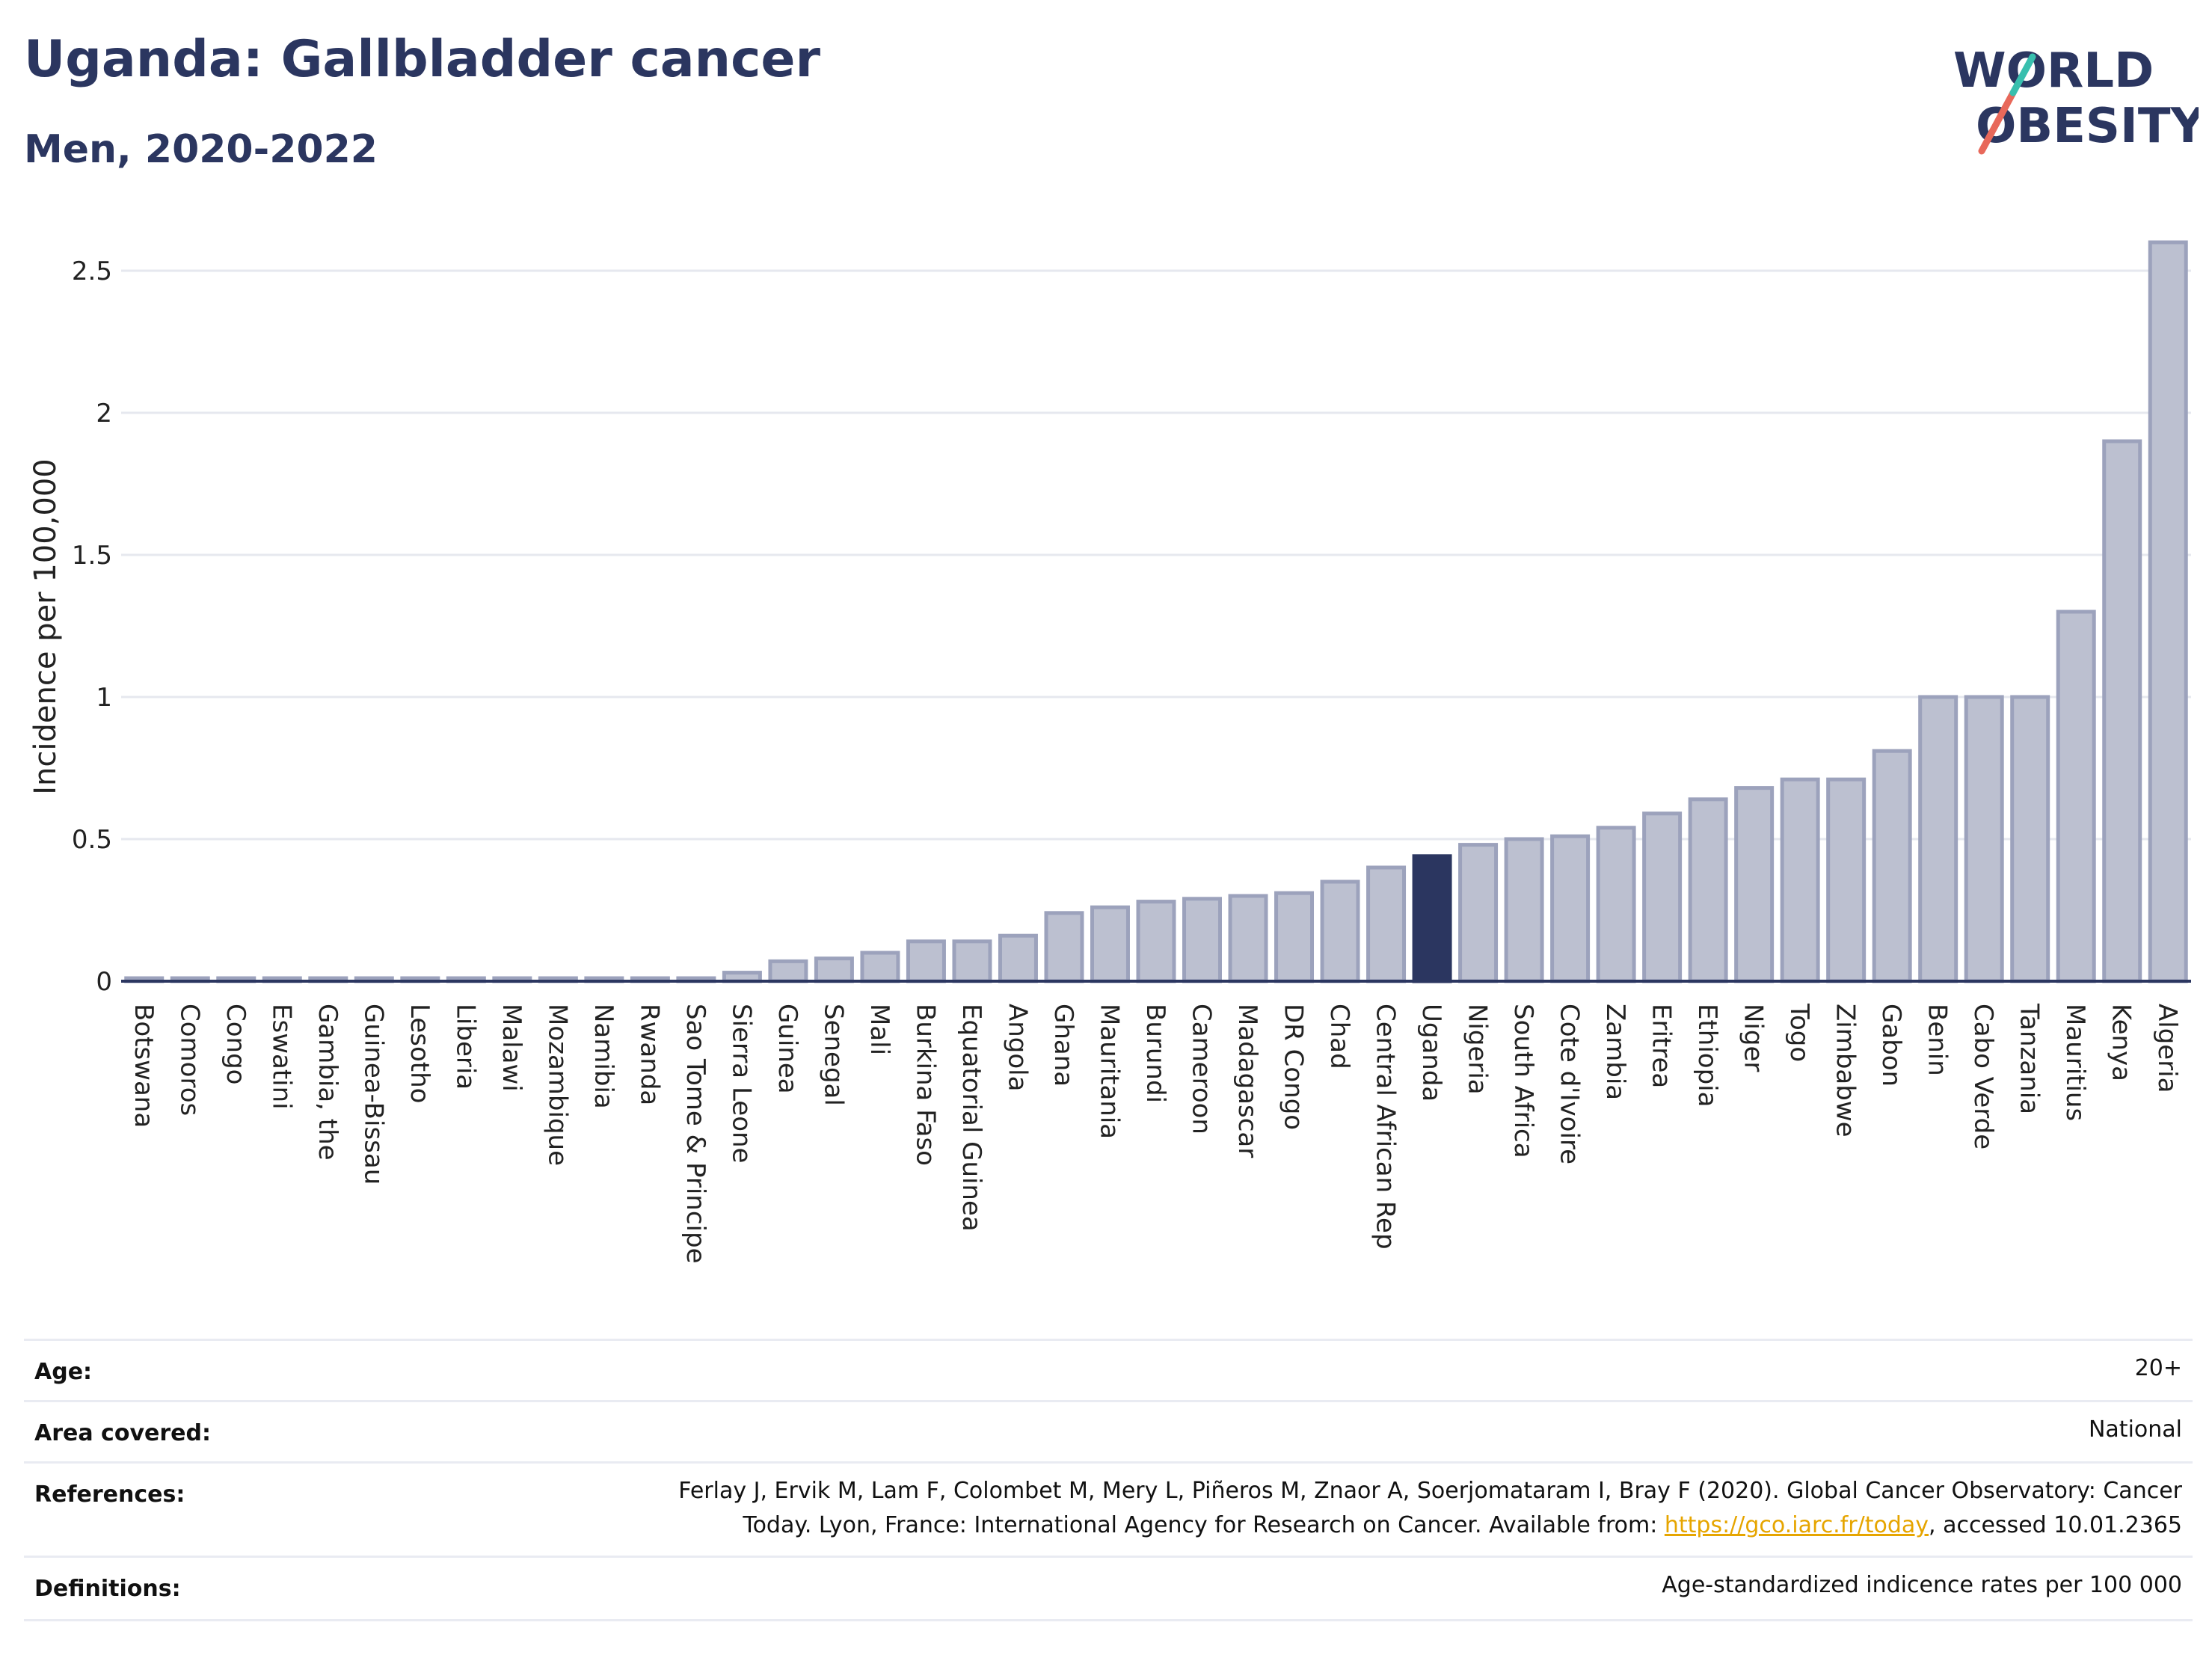  Describe the element at coordinates (1064, 947) in the screenshot. I see `bar-ghana` at that location.